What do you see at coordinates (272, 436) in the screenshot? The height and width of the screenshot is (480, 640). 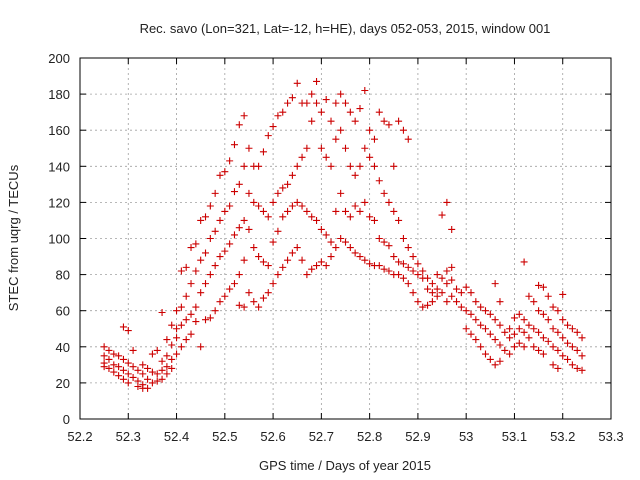 I see `x-tick-label: 52.6` at bounding box center [272, 436].